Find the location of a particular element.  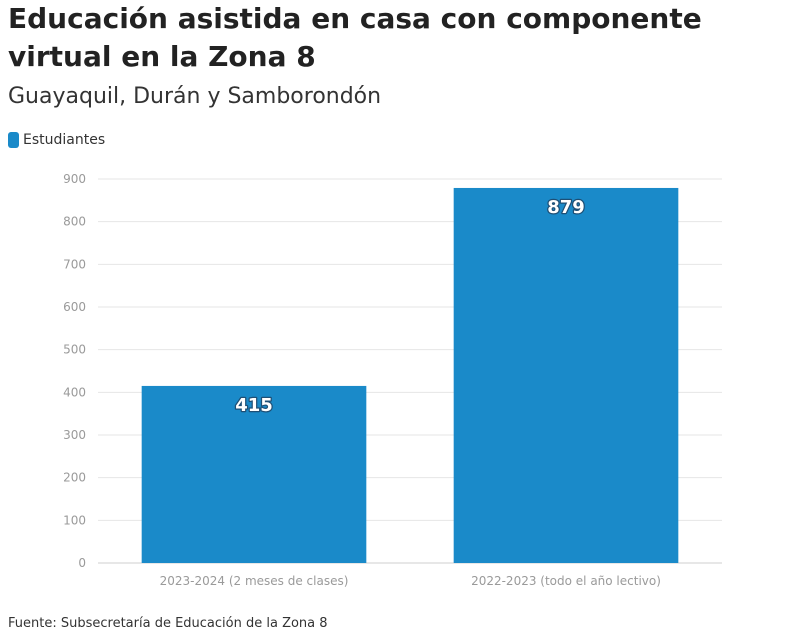

data-label: 415 is located at coordinates (254, 405).